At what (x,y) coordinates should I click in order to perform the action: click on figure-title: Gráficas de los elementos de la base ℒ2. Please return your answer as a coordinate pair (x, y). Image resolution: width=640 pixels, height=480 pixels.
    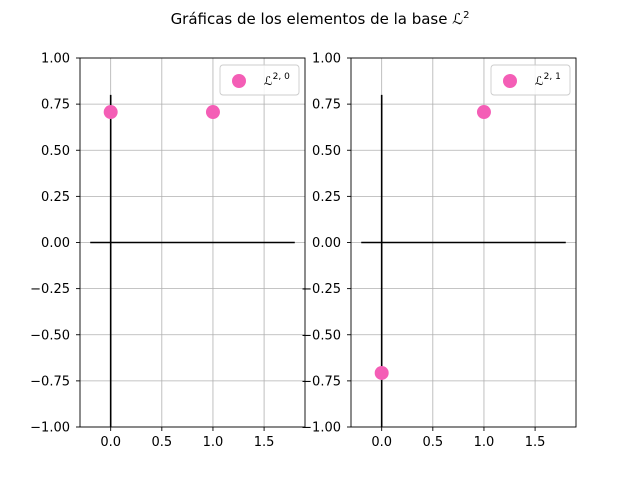
    Looking at the image, I should click on (320, 19).